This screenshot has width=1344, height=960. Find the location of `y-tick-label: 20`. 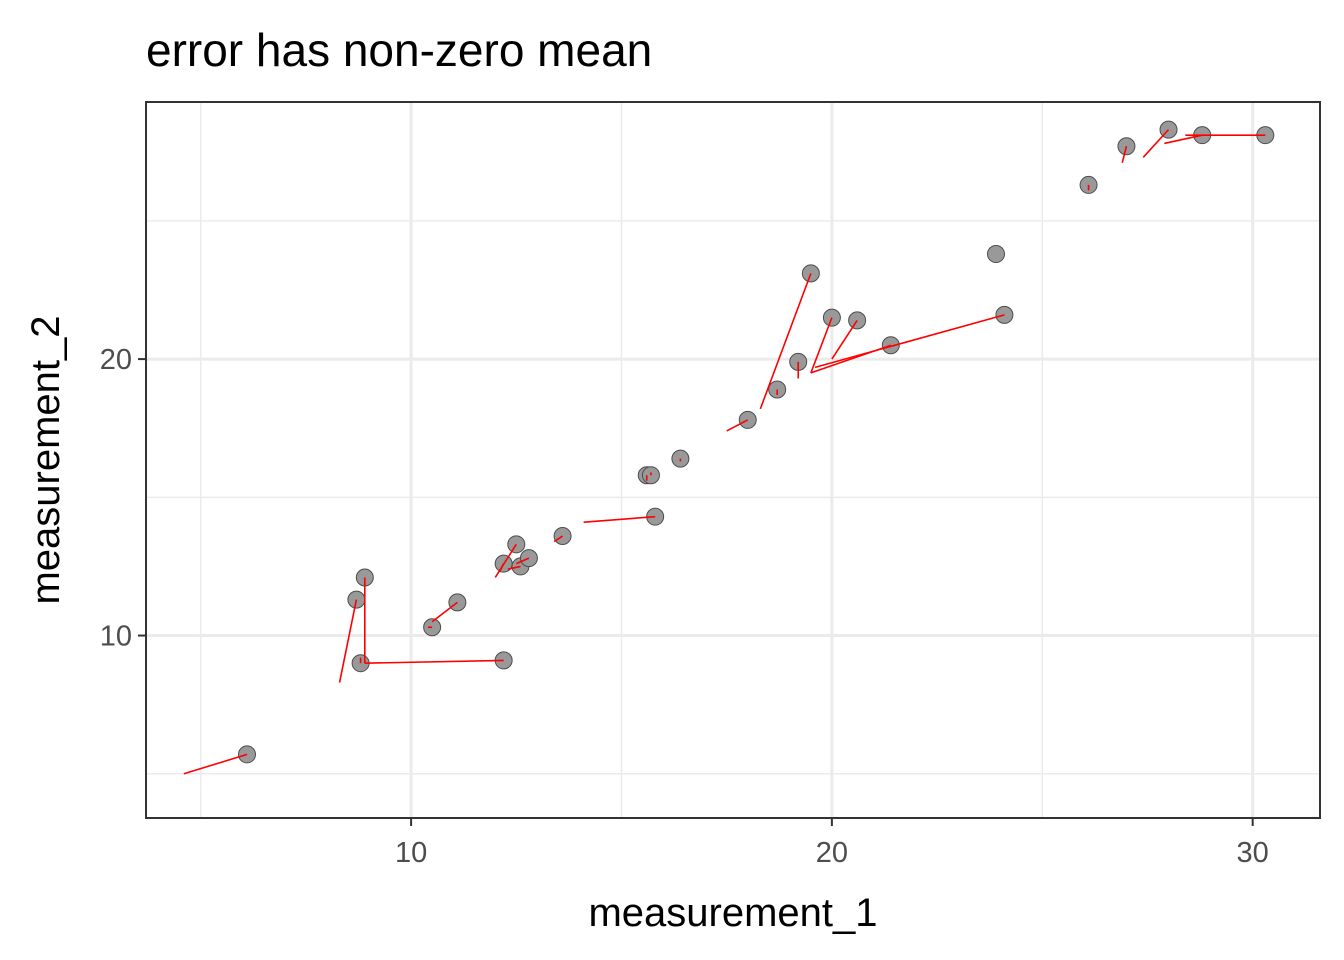

y-tick-label: 20 is located at coordinates (116, 360).